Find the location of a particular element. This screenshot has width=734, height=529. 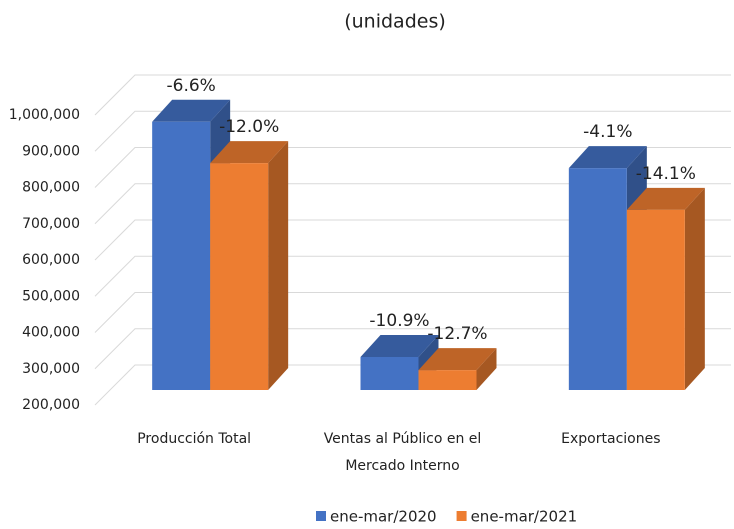

x-tick-label: Producción Total is located at coordinates (194, 439).